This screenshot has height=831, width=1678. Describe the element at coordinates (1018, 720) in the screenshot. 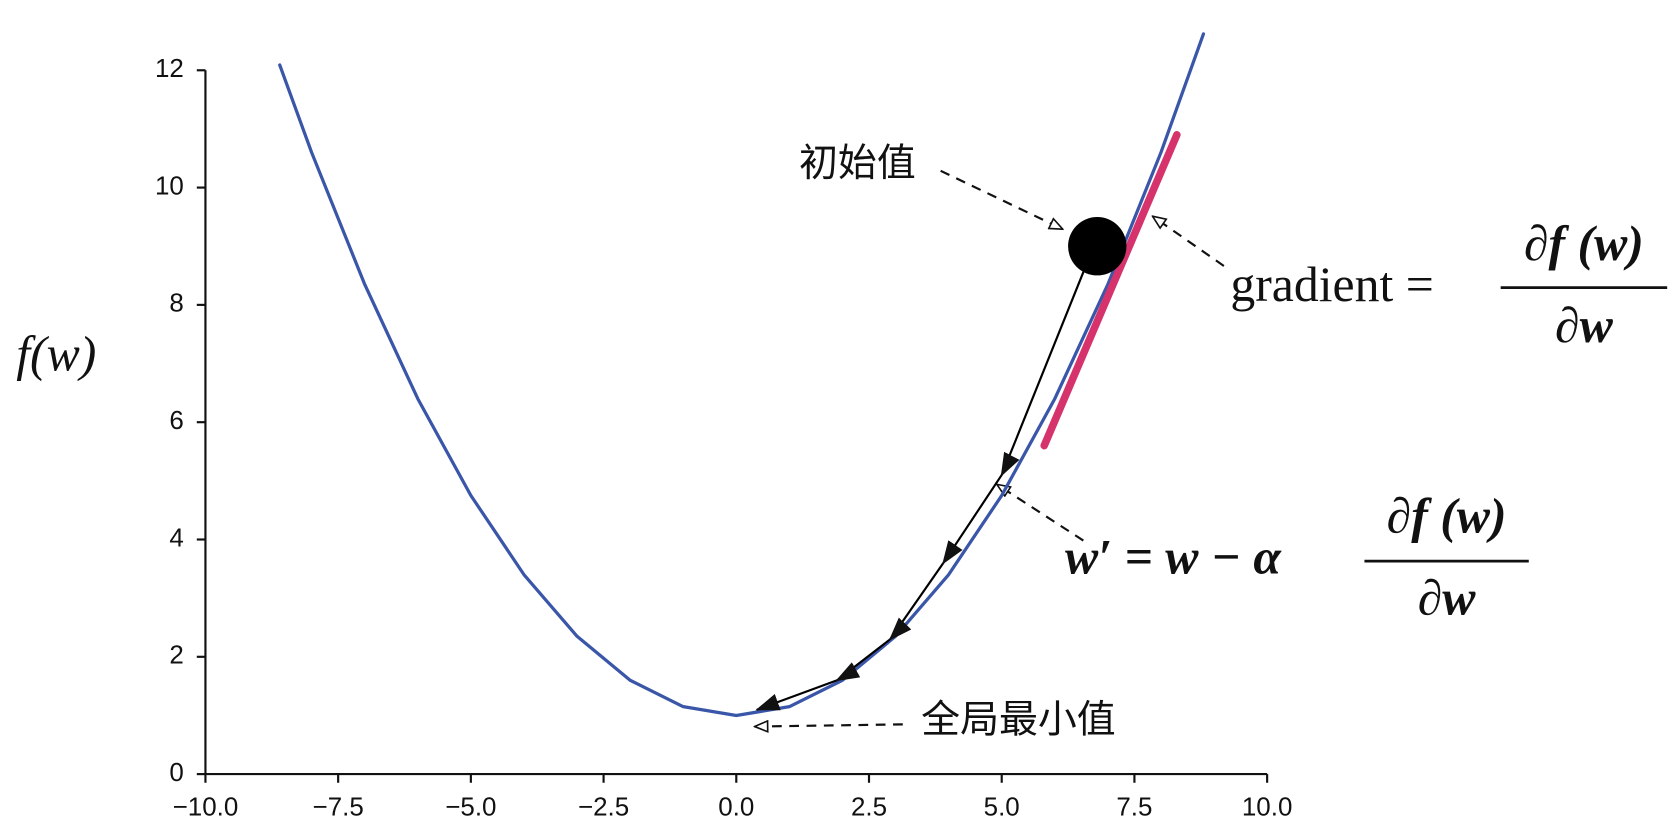

I see `annotation: 全局最小值` at that location.